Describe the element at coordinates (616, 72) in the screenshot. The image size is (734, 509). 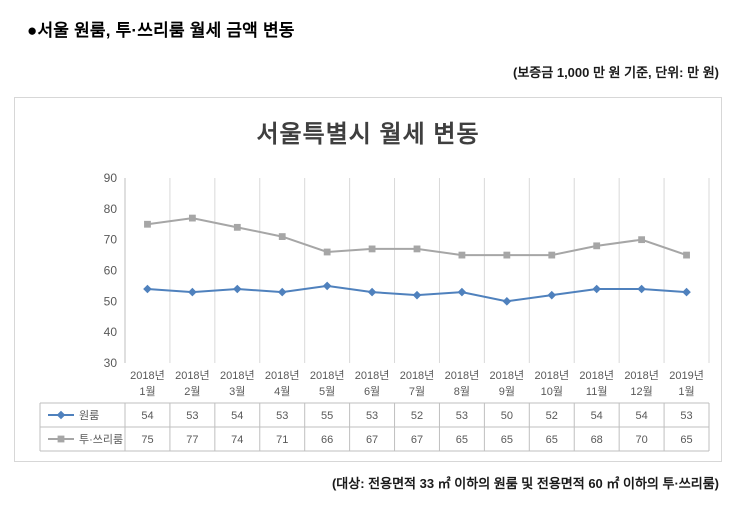
I see `deposit-basis-note: (보증금 1,000 만 원 기준, 단위: 만 원)` at that location.